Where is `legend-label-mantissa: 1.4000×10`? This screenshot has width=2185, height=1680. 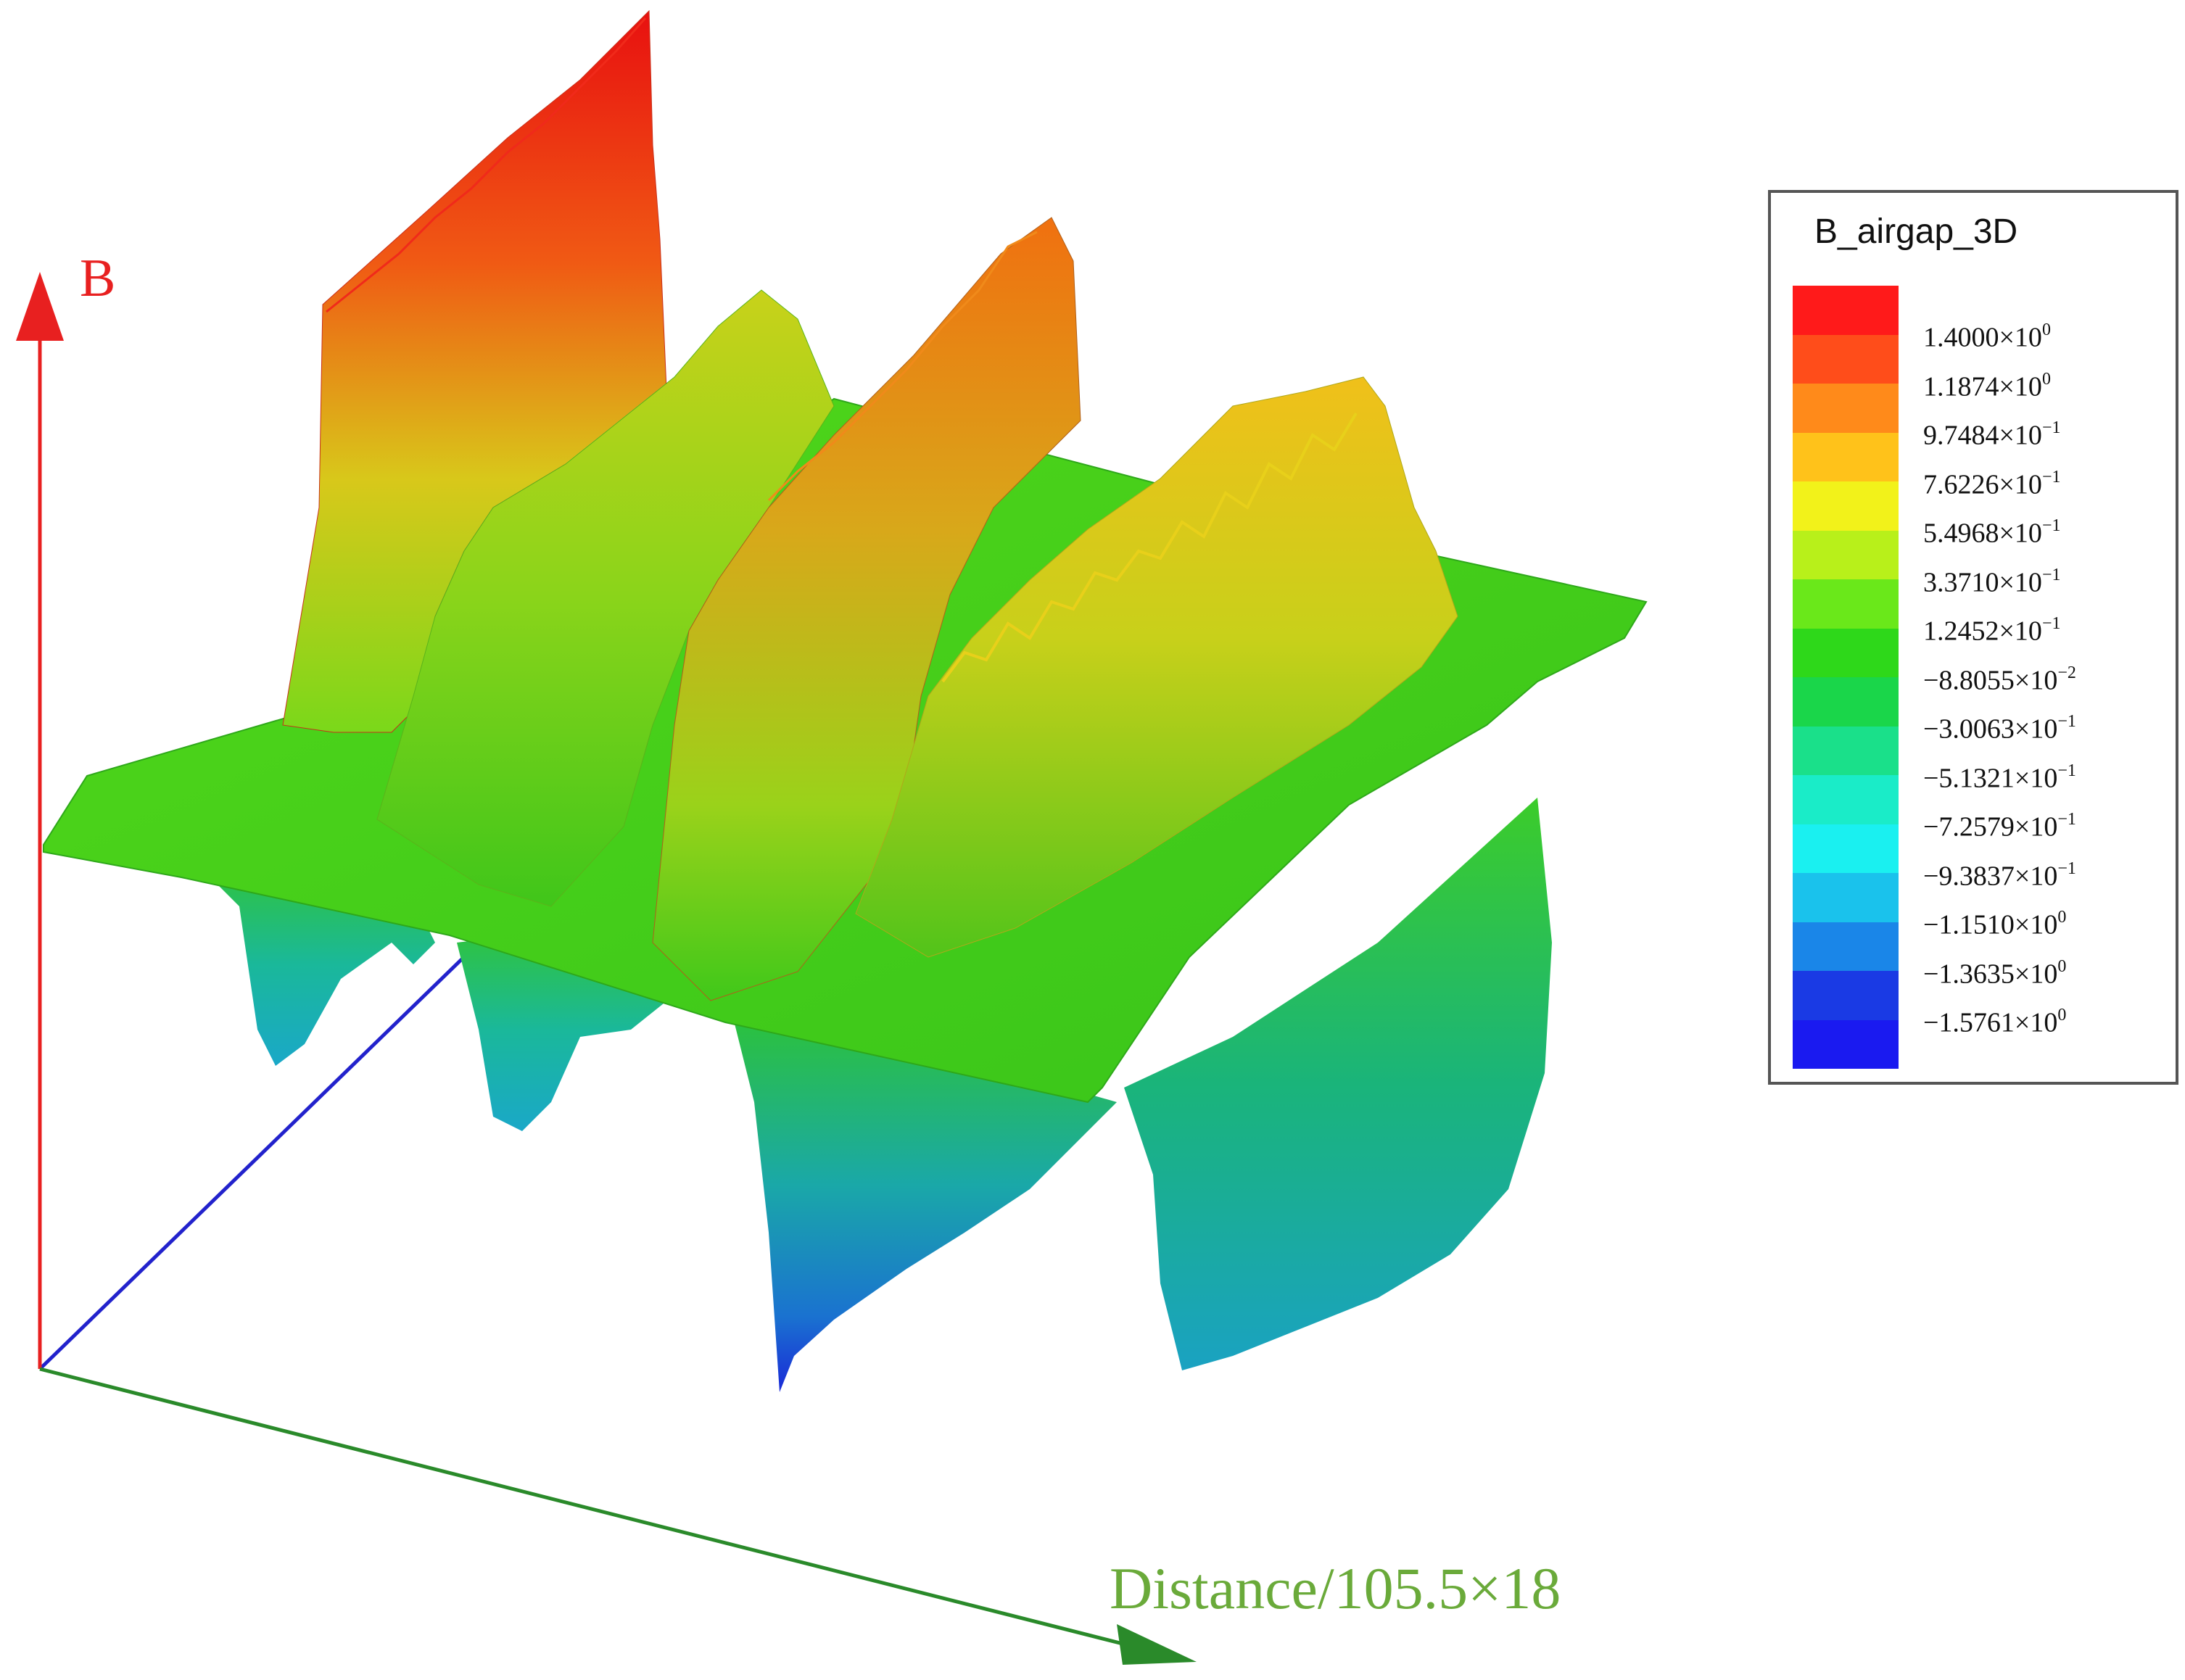 legend-label-mantissa: 1.4000×10 is located at coordinates (1983, 338).